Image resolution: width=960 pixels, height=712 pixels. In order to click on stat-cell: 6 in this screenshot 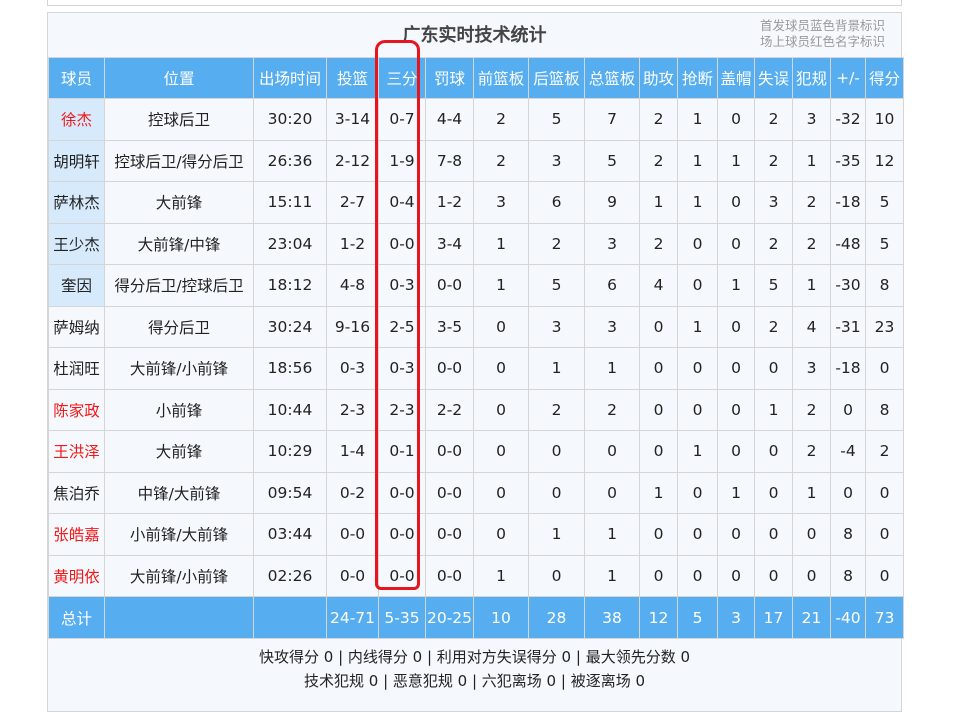, I will do `click(612, 285)`.